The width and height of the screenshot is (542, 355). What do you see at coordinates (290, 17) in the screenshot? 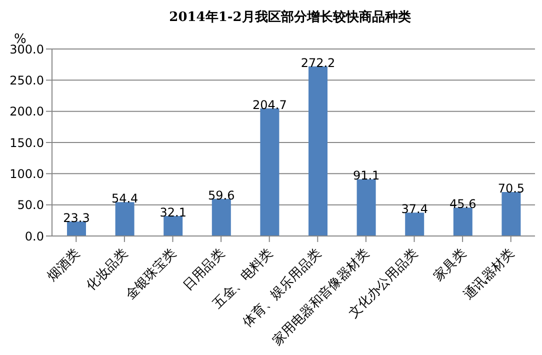
I see `chart-title: 2014年1-2月我区部分增长较快商品种类` at bounding box center [290, 17].